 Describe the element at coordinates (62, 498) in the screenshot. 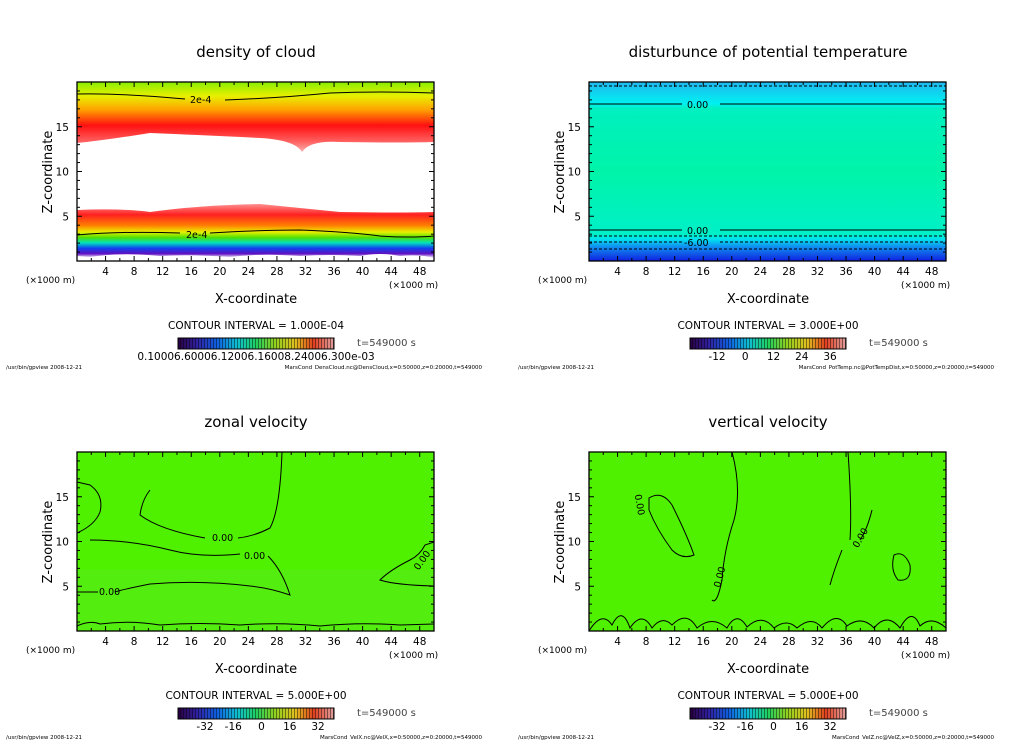

I see `y-tick-label: 15` at that location.